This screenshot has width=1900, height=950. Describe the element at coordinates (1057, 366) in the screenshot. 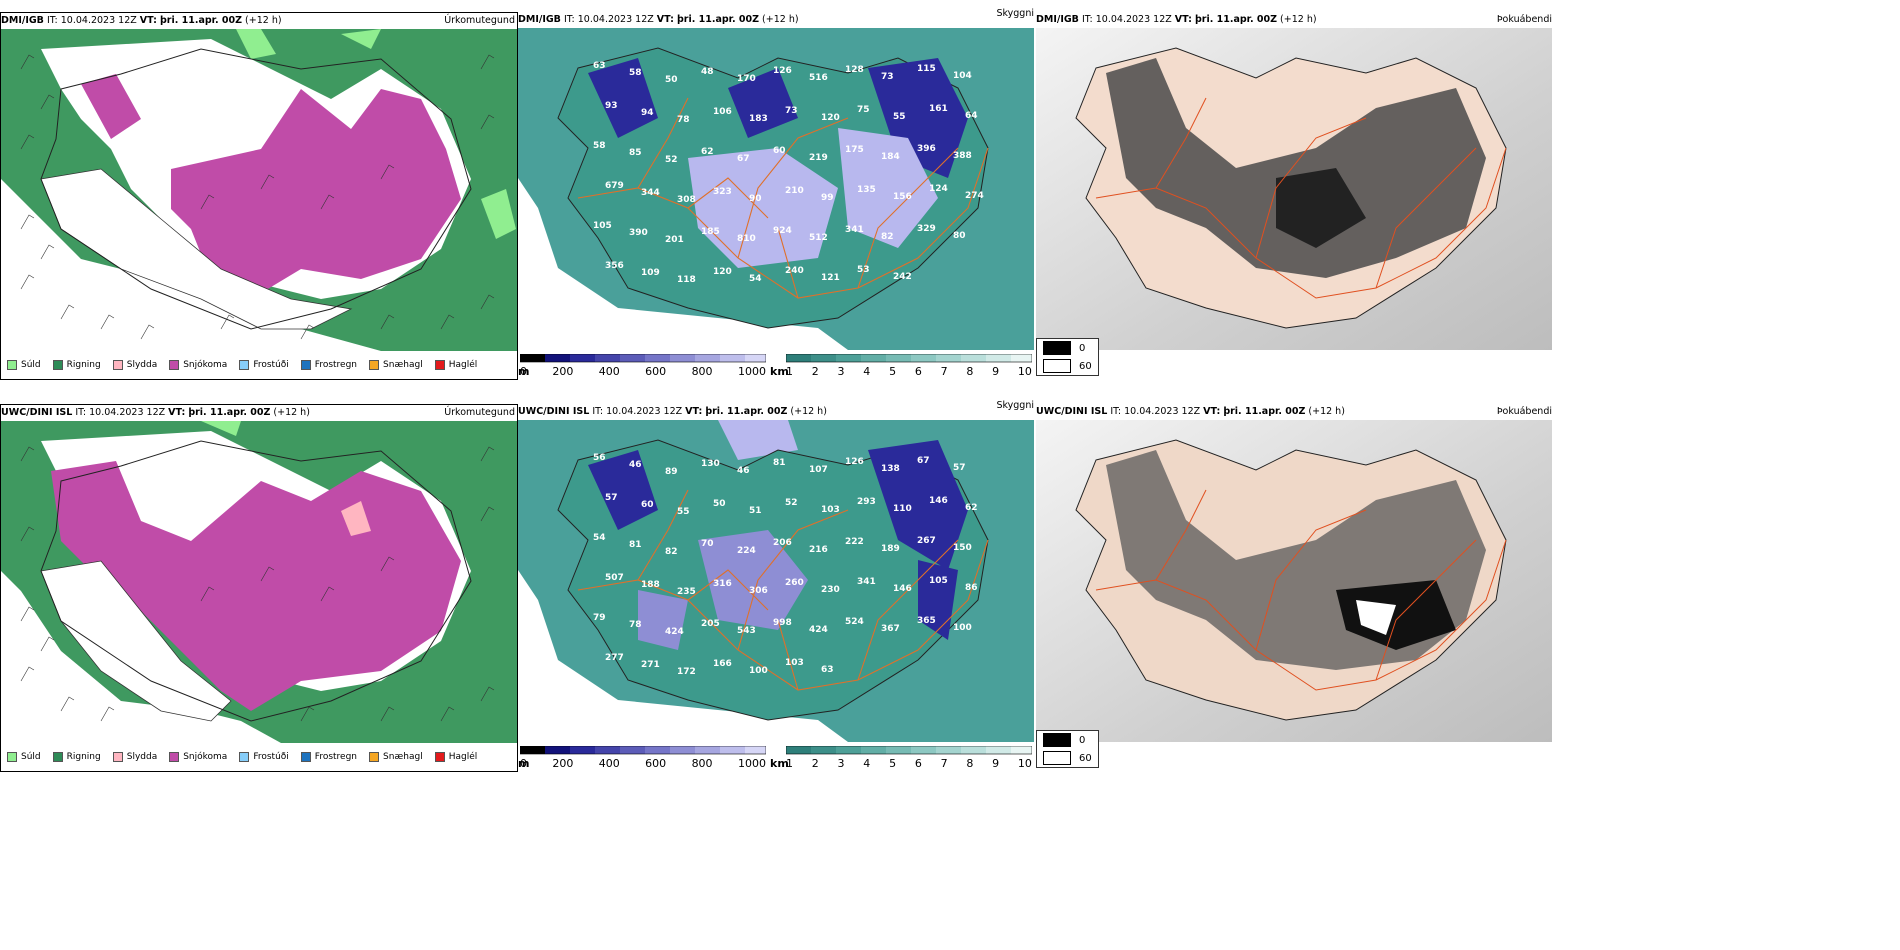

I see `fog-legend-white` at that location.